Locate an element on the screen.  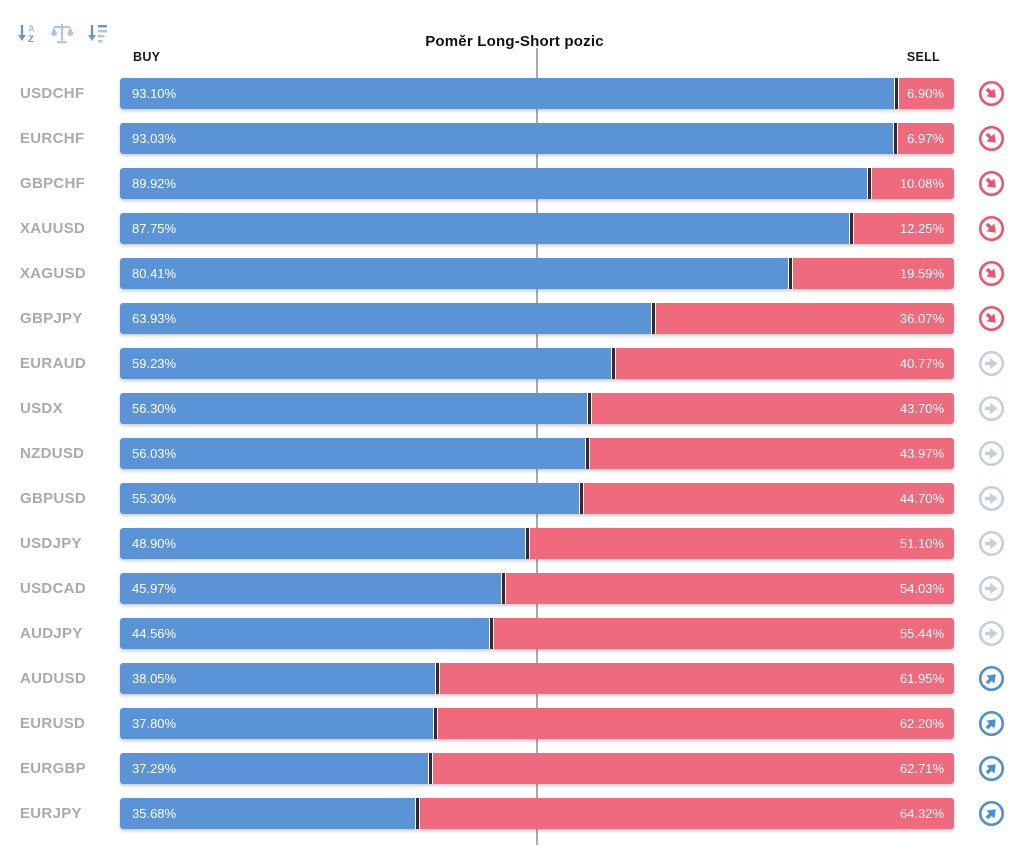
sell-bar: 62.20% is located at coordinates (695, 723).